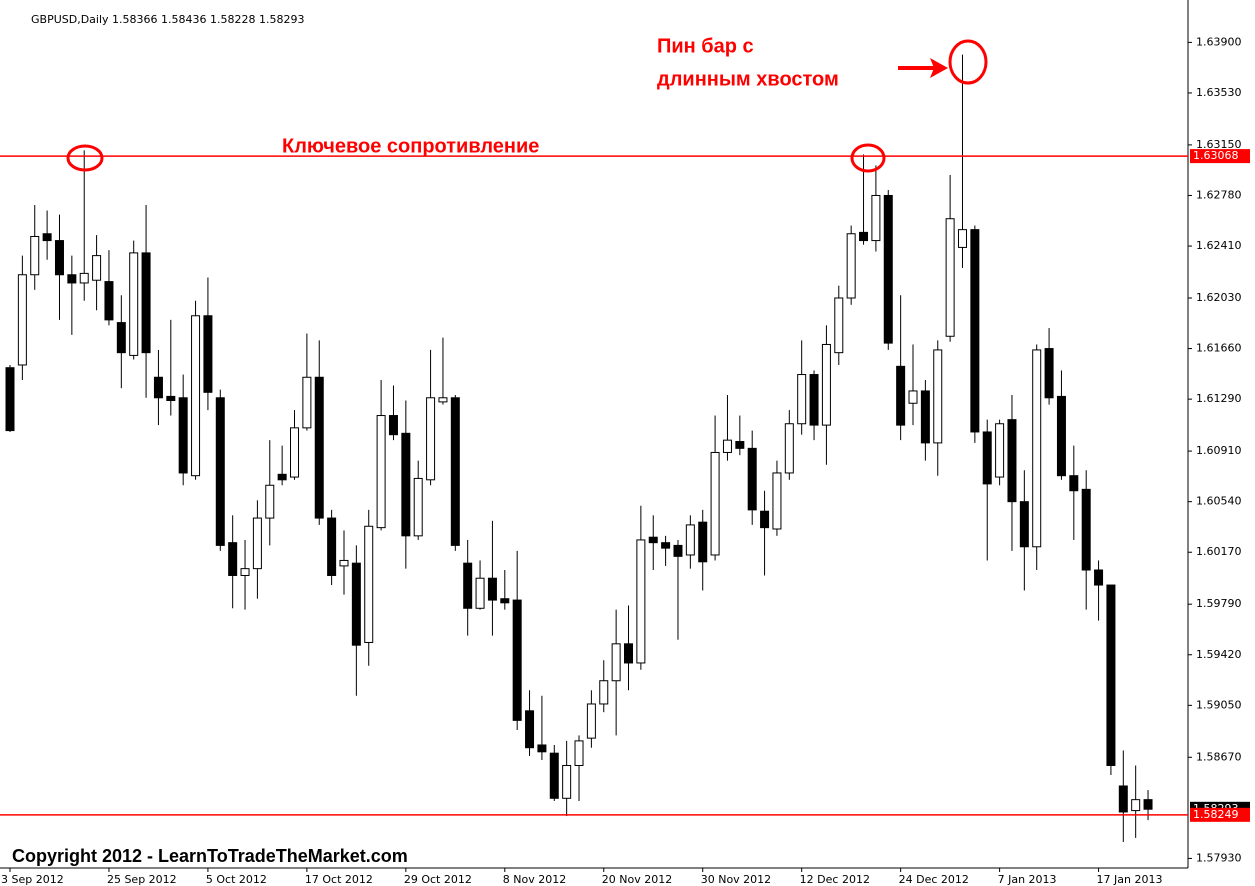 The width and height of the screenshot is (1255, 886). Describe the element at coordinates (835, 879) in the screenshot. I see `x-tick-label: 12 Dec 2012` at that location.